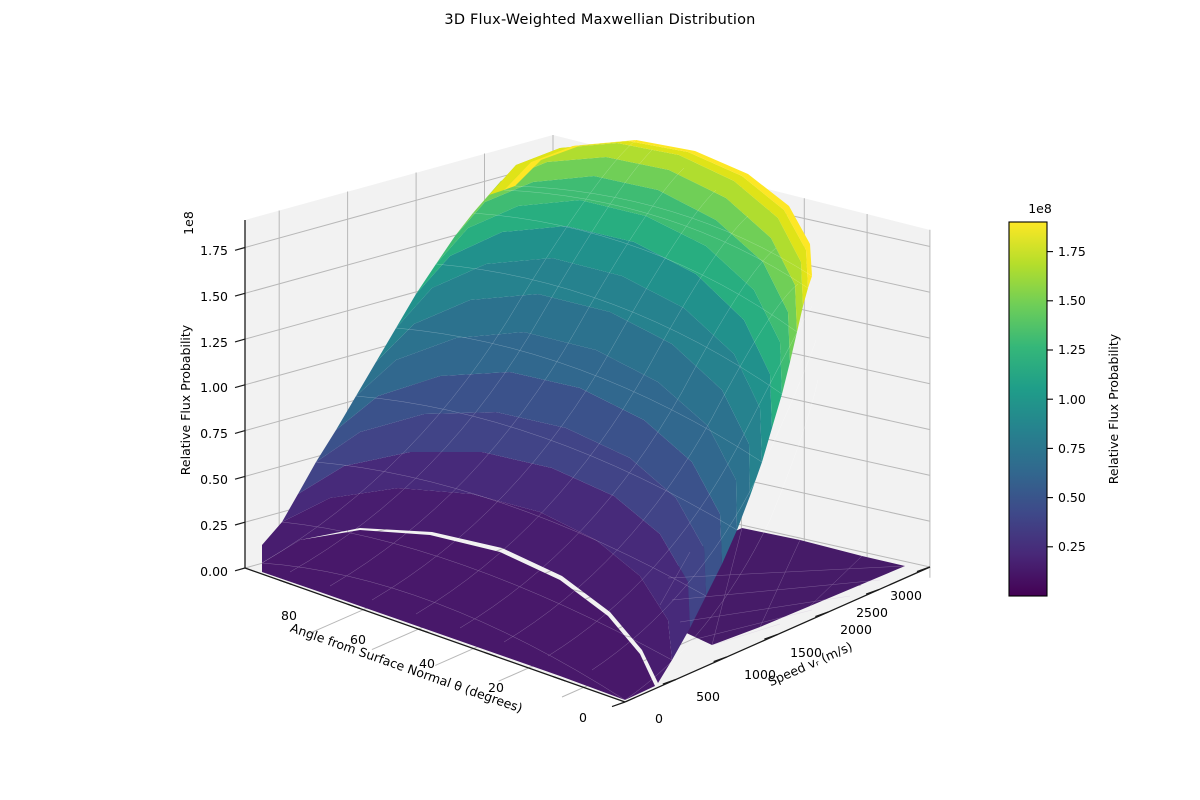 The width and height of the screenshot is (1200, 800). I want to click on z-tick-3: 0.75, so click(214, 433).